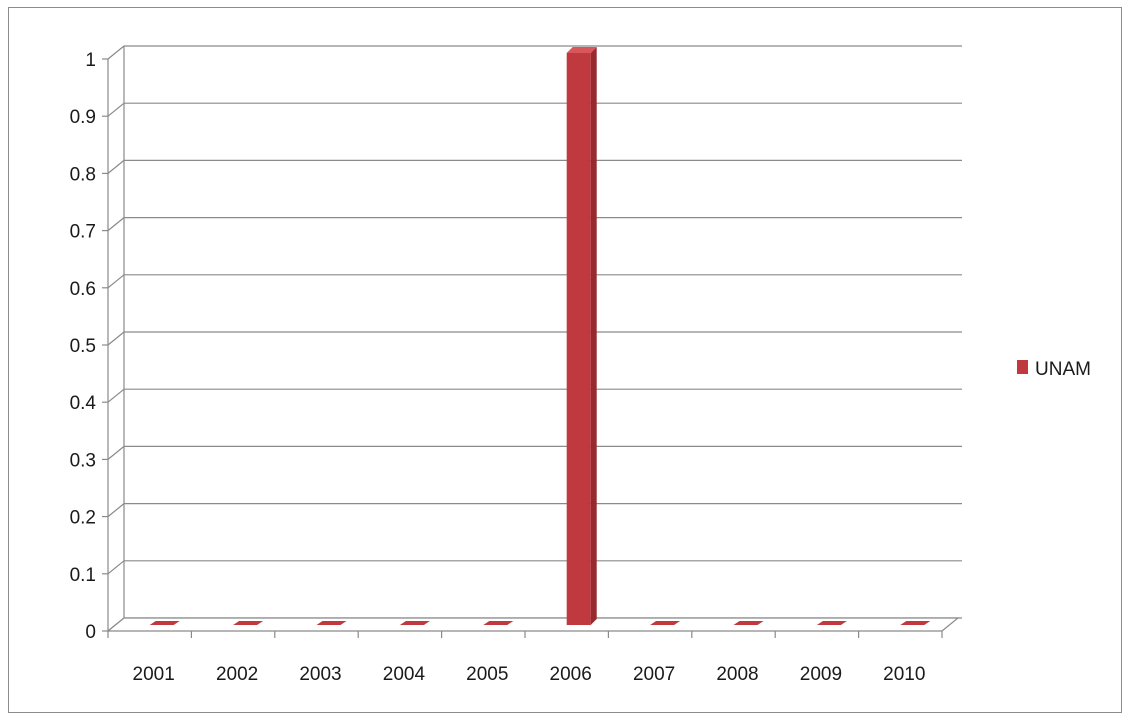 Image resolution: width=1130 pixels, height=719 pixels. I want to click on y-tick-label: 0.9, so click(83, 117).